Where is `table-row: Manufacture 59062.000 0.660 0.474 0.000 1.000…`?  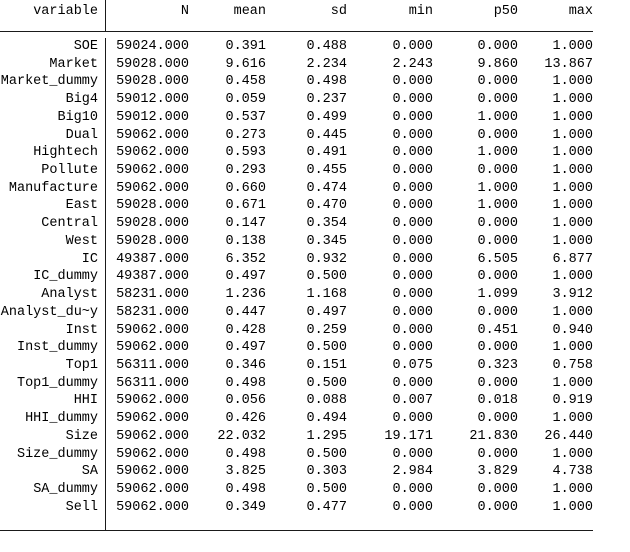 table-row: Manufacture 59062.000 0.660 0.474 0.000 1.000… is located at coordinates (296, 188).